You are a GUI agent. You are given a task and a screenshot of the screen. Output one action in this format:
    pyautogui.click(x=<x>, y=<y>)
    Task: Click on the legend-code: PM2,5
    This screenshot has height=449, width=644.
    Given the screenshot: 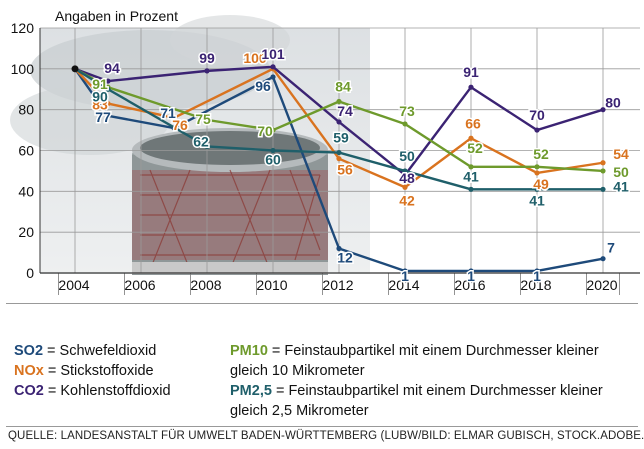 What is the action you would take?
    pyautogui.click(x=251, y=391)
    